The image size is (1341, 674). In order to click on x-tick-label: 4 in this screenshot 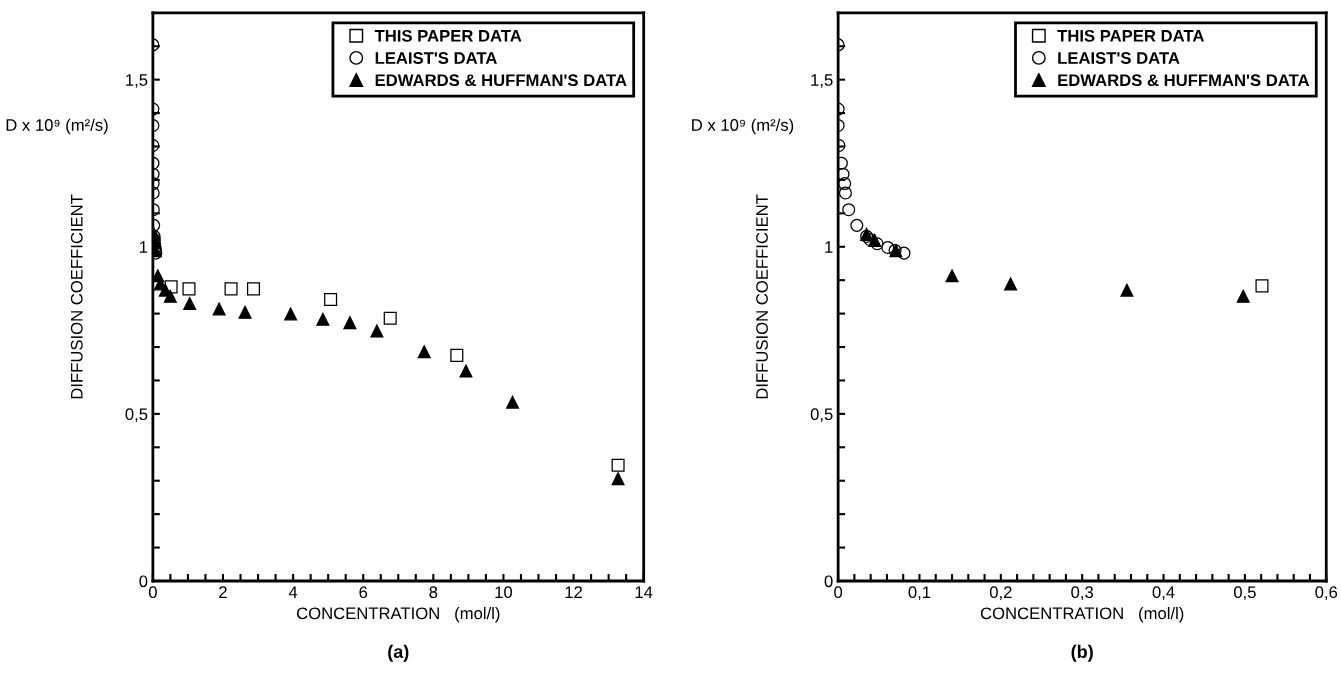, I will do `click(293, 592)`.